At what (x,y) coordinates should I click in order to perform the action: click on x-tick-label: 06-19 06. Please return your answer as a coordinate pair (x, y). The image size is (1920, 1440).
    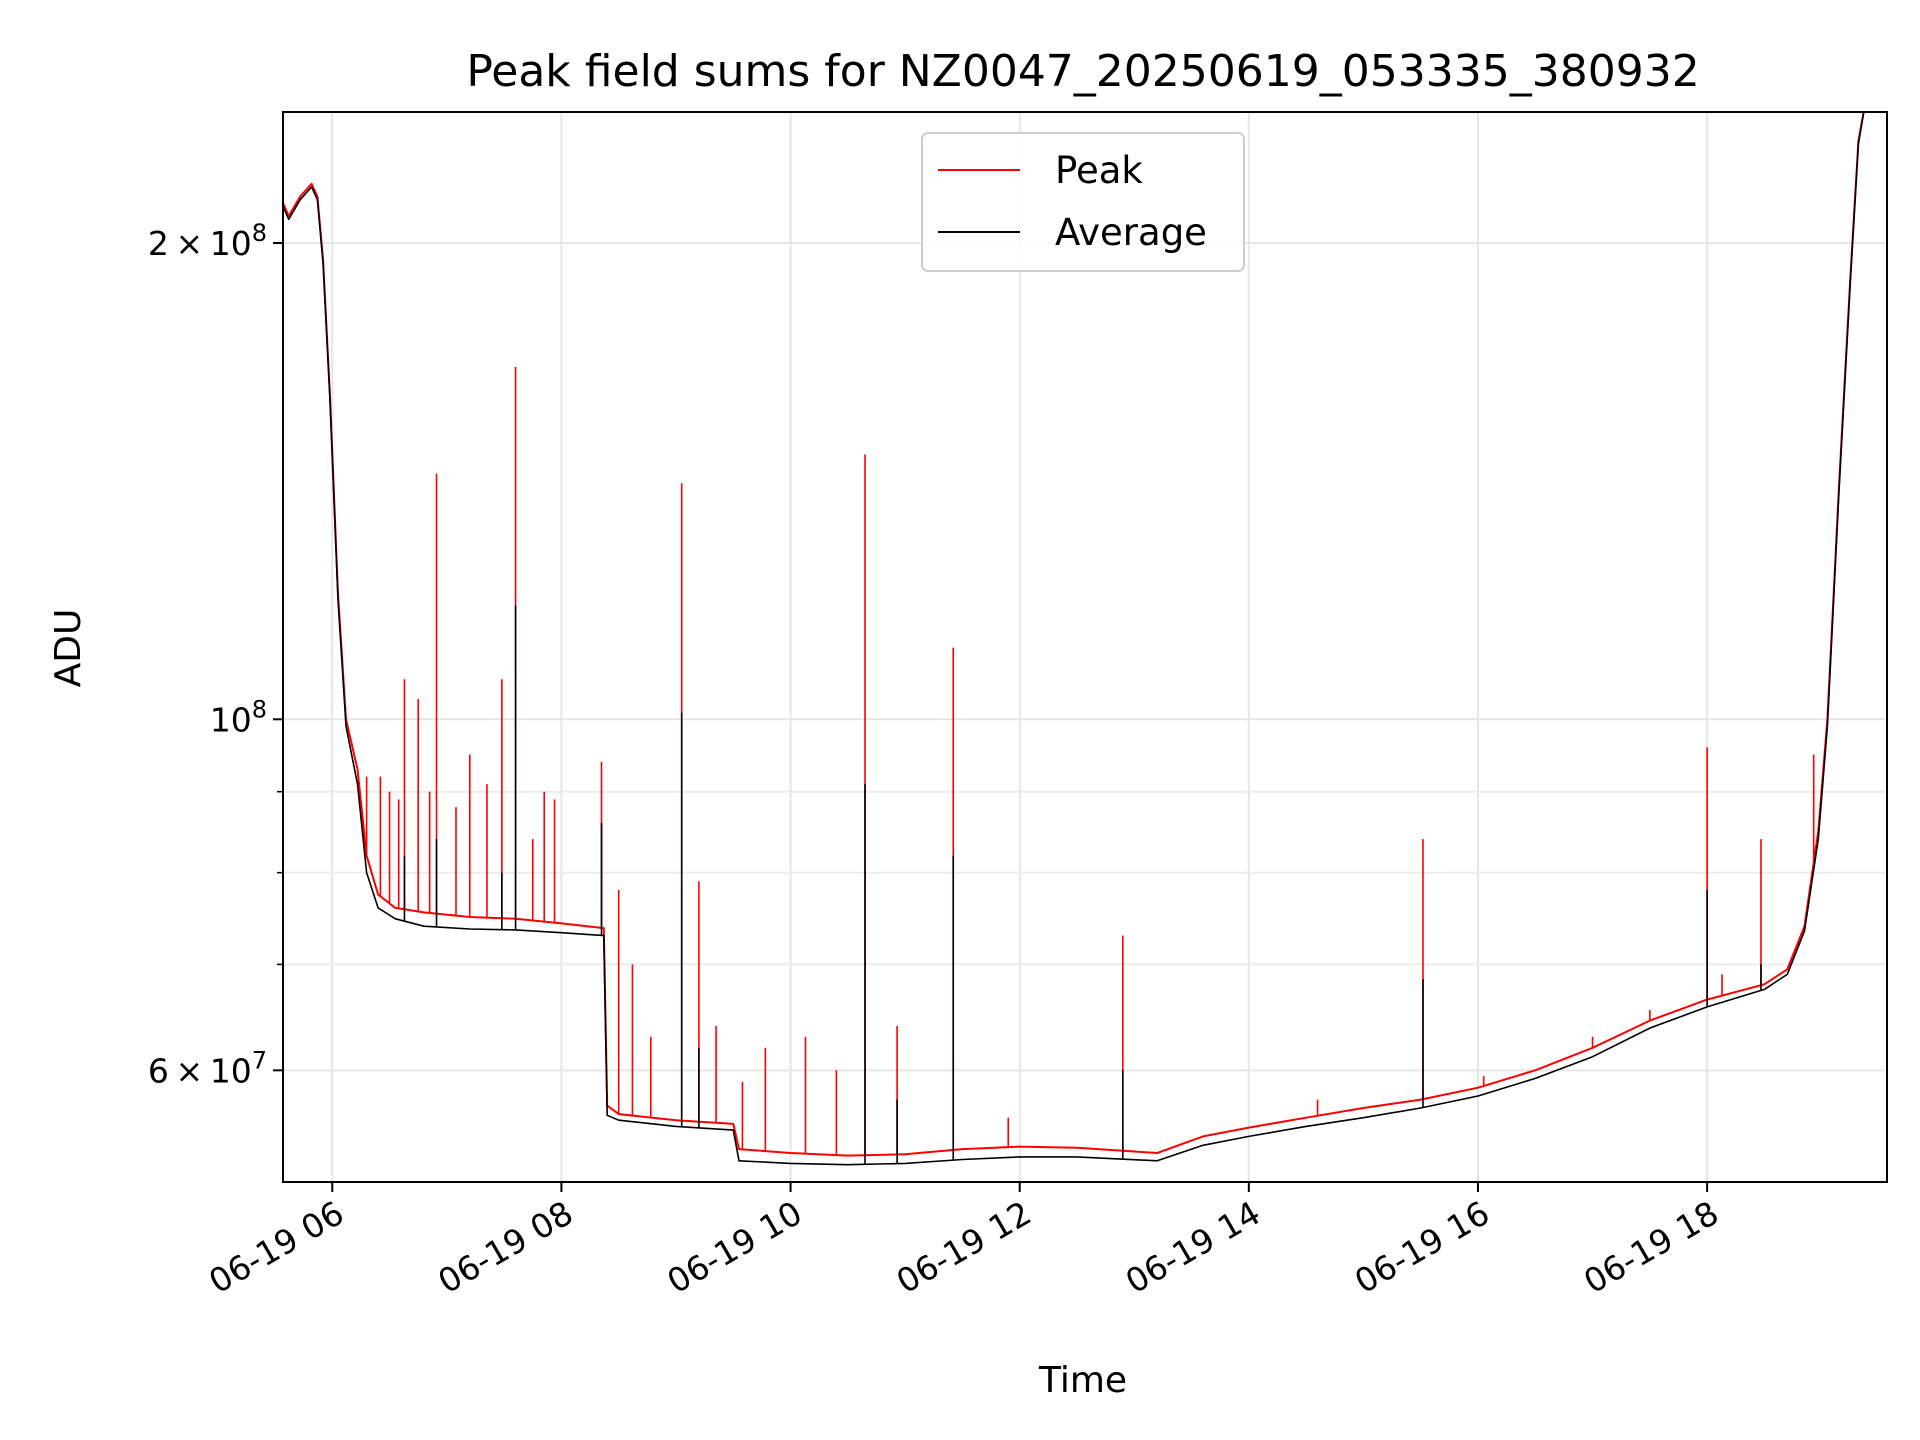
    Looking at the image, I should click on (276, 1247).